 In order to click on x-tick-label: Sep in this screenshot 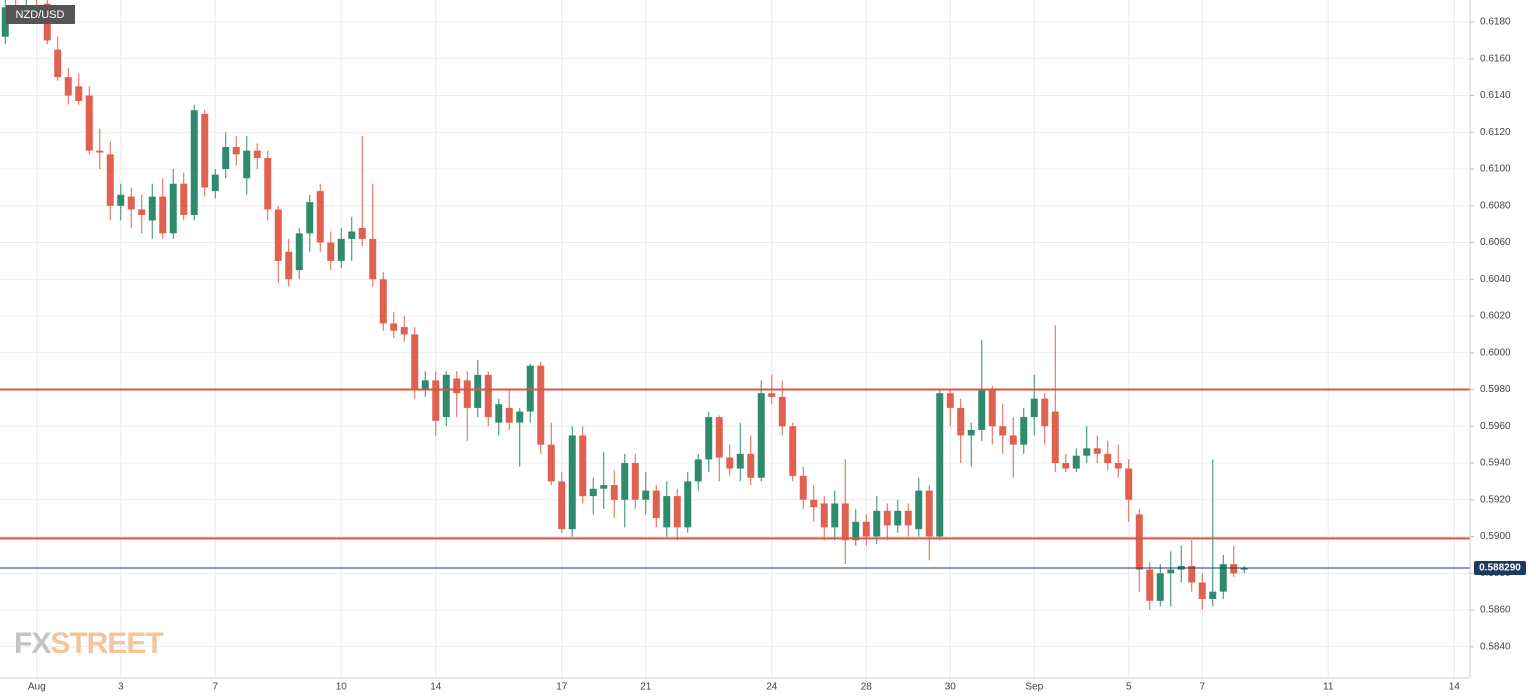, I will do `click(1034, 687)`.